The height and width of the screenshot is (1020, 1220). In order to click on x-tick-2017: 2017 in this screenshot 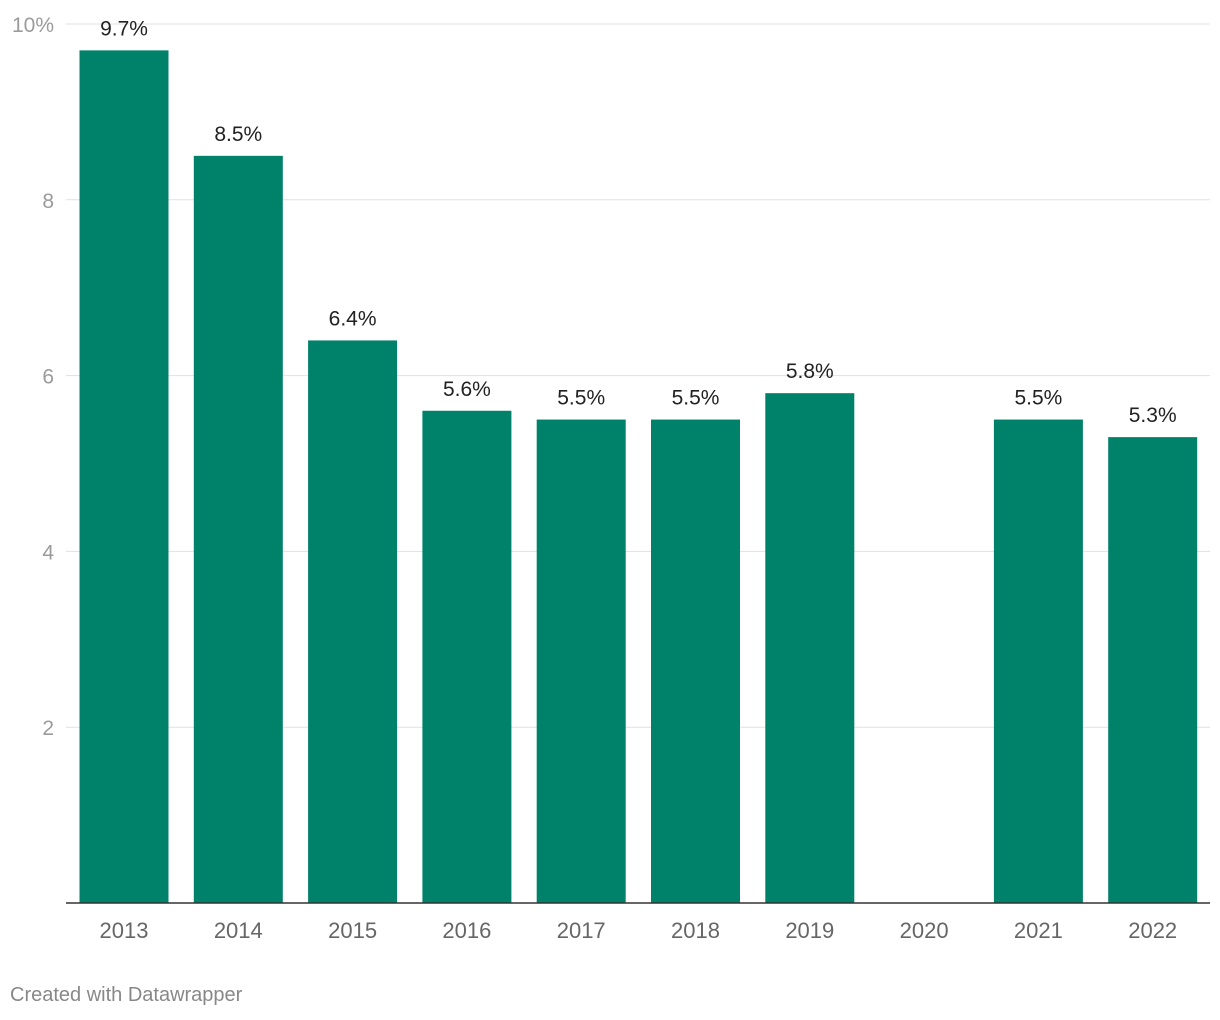, I will do `click(581, 930)`.